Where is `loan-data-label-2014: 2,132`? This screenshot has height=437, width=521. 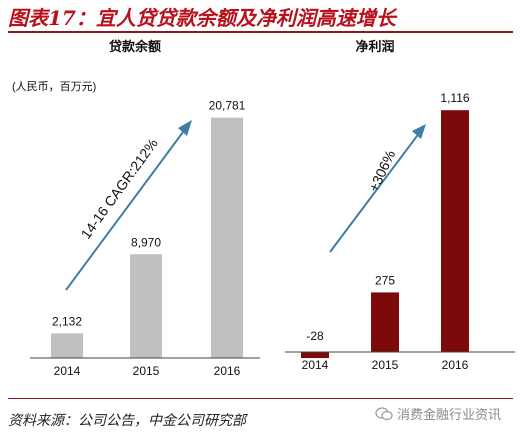 loan-data-label-2014: 2,132 is located at coordinates (67, 321).